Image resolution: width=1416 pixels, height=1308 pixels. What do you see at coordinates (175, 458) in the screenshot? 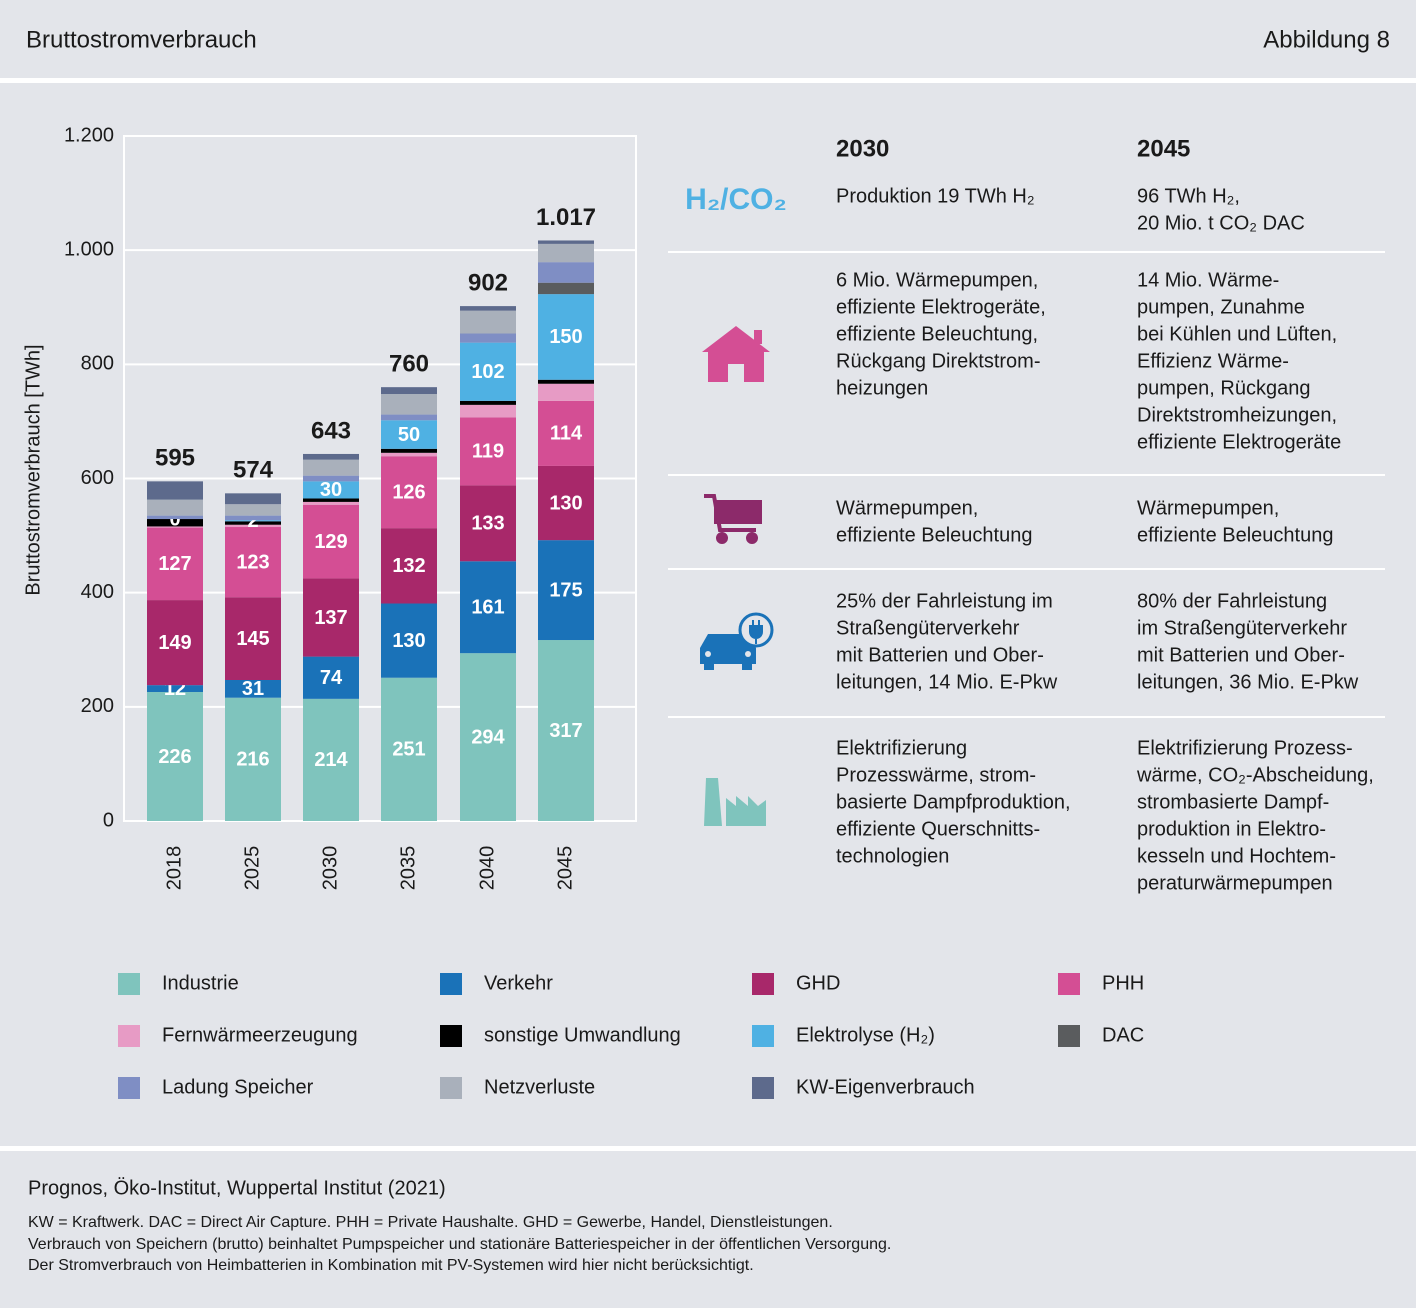
I see `total-label: 595` at bounding box center [175, 458].